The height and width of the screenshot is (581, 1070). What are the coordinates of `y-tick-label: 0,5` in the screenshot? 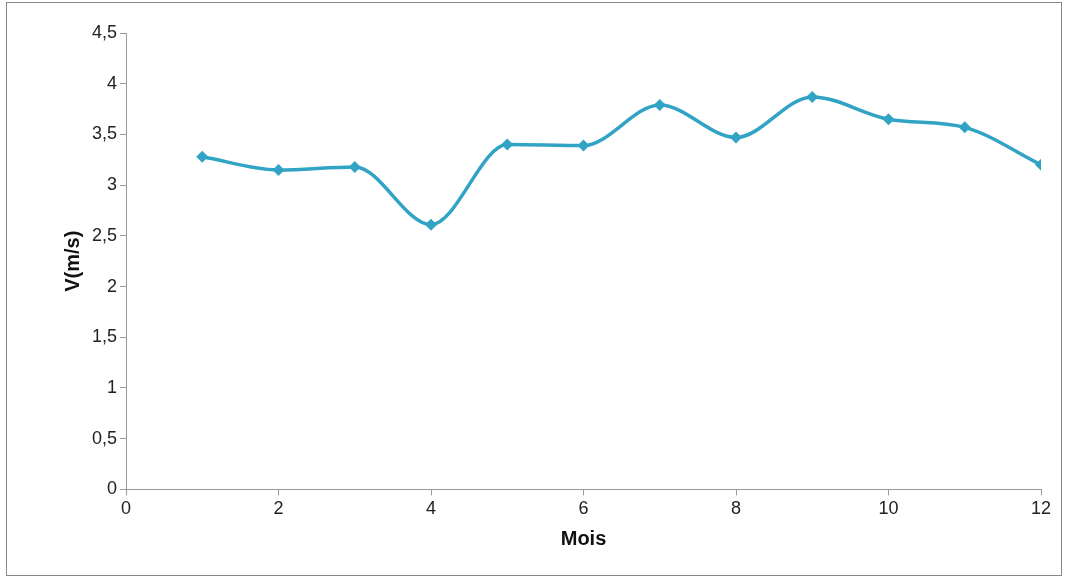 It's located at (104, 437).